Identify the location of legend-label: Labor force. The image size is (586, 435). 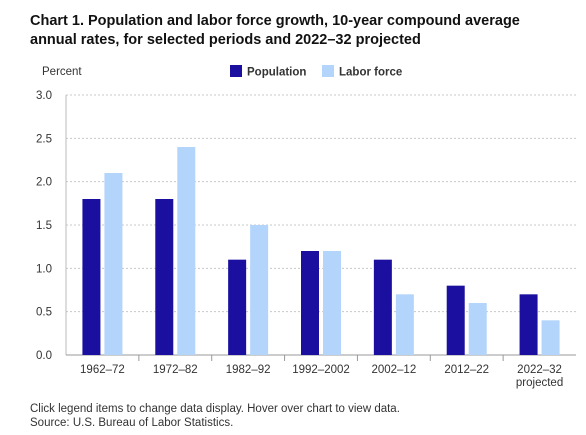
(370, 73).